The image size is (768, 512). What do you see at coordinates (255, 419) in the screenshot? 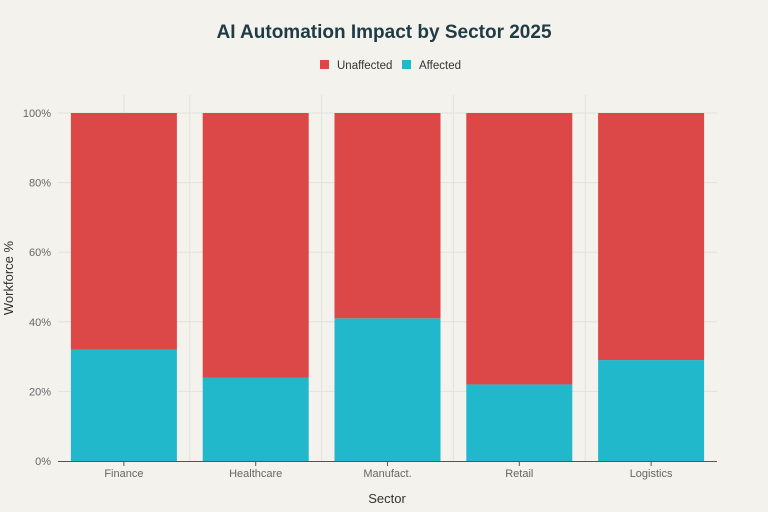
I see `bar-affected-healthcare` at bounding box center [255, 419].